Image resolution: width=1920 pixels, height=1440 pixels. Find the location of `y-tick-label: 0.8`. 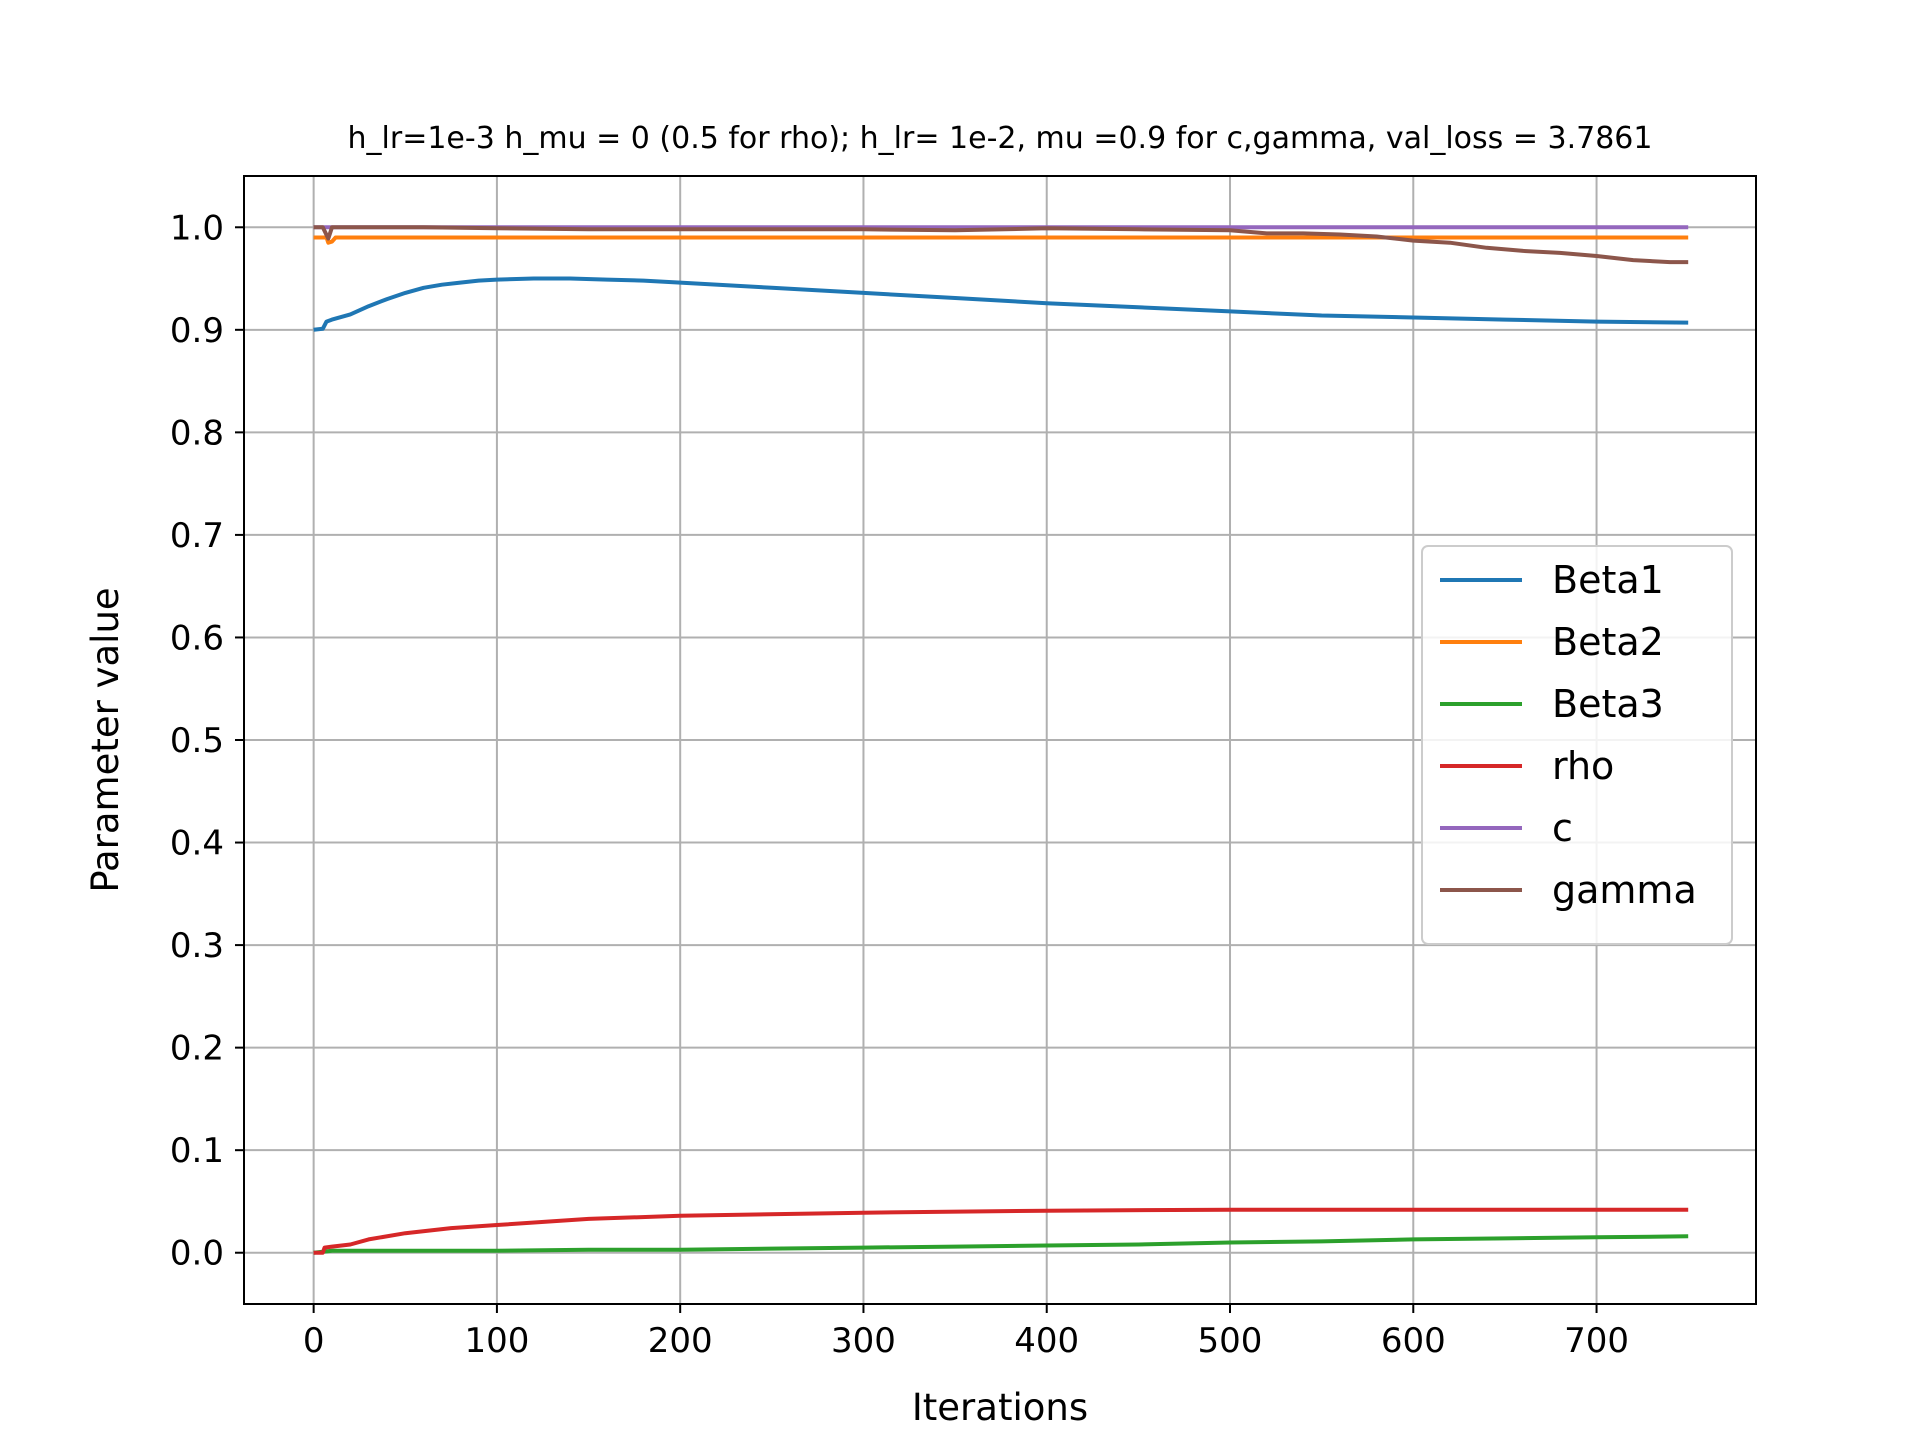

y-tick-label: 0.8 is located at coordinates (197, 433).